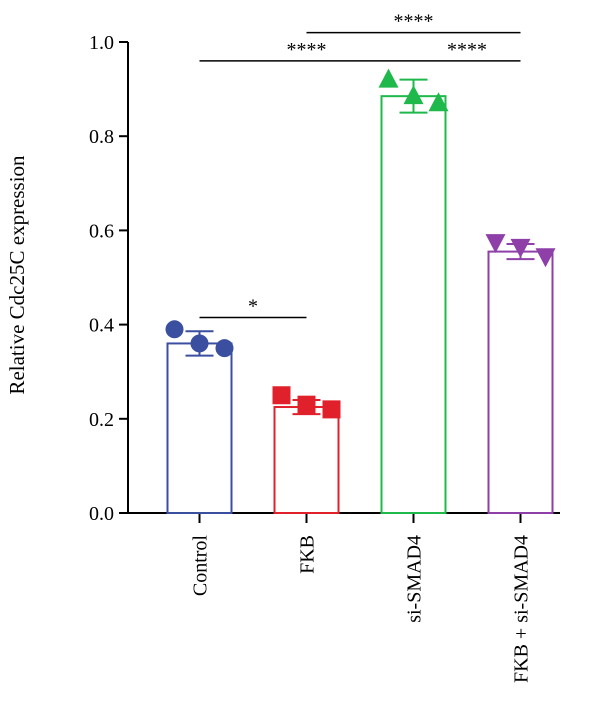 This screenshot has height=727, width=600. I want to click on y-tick-label: 0.4, so click(101, 326).